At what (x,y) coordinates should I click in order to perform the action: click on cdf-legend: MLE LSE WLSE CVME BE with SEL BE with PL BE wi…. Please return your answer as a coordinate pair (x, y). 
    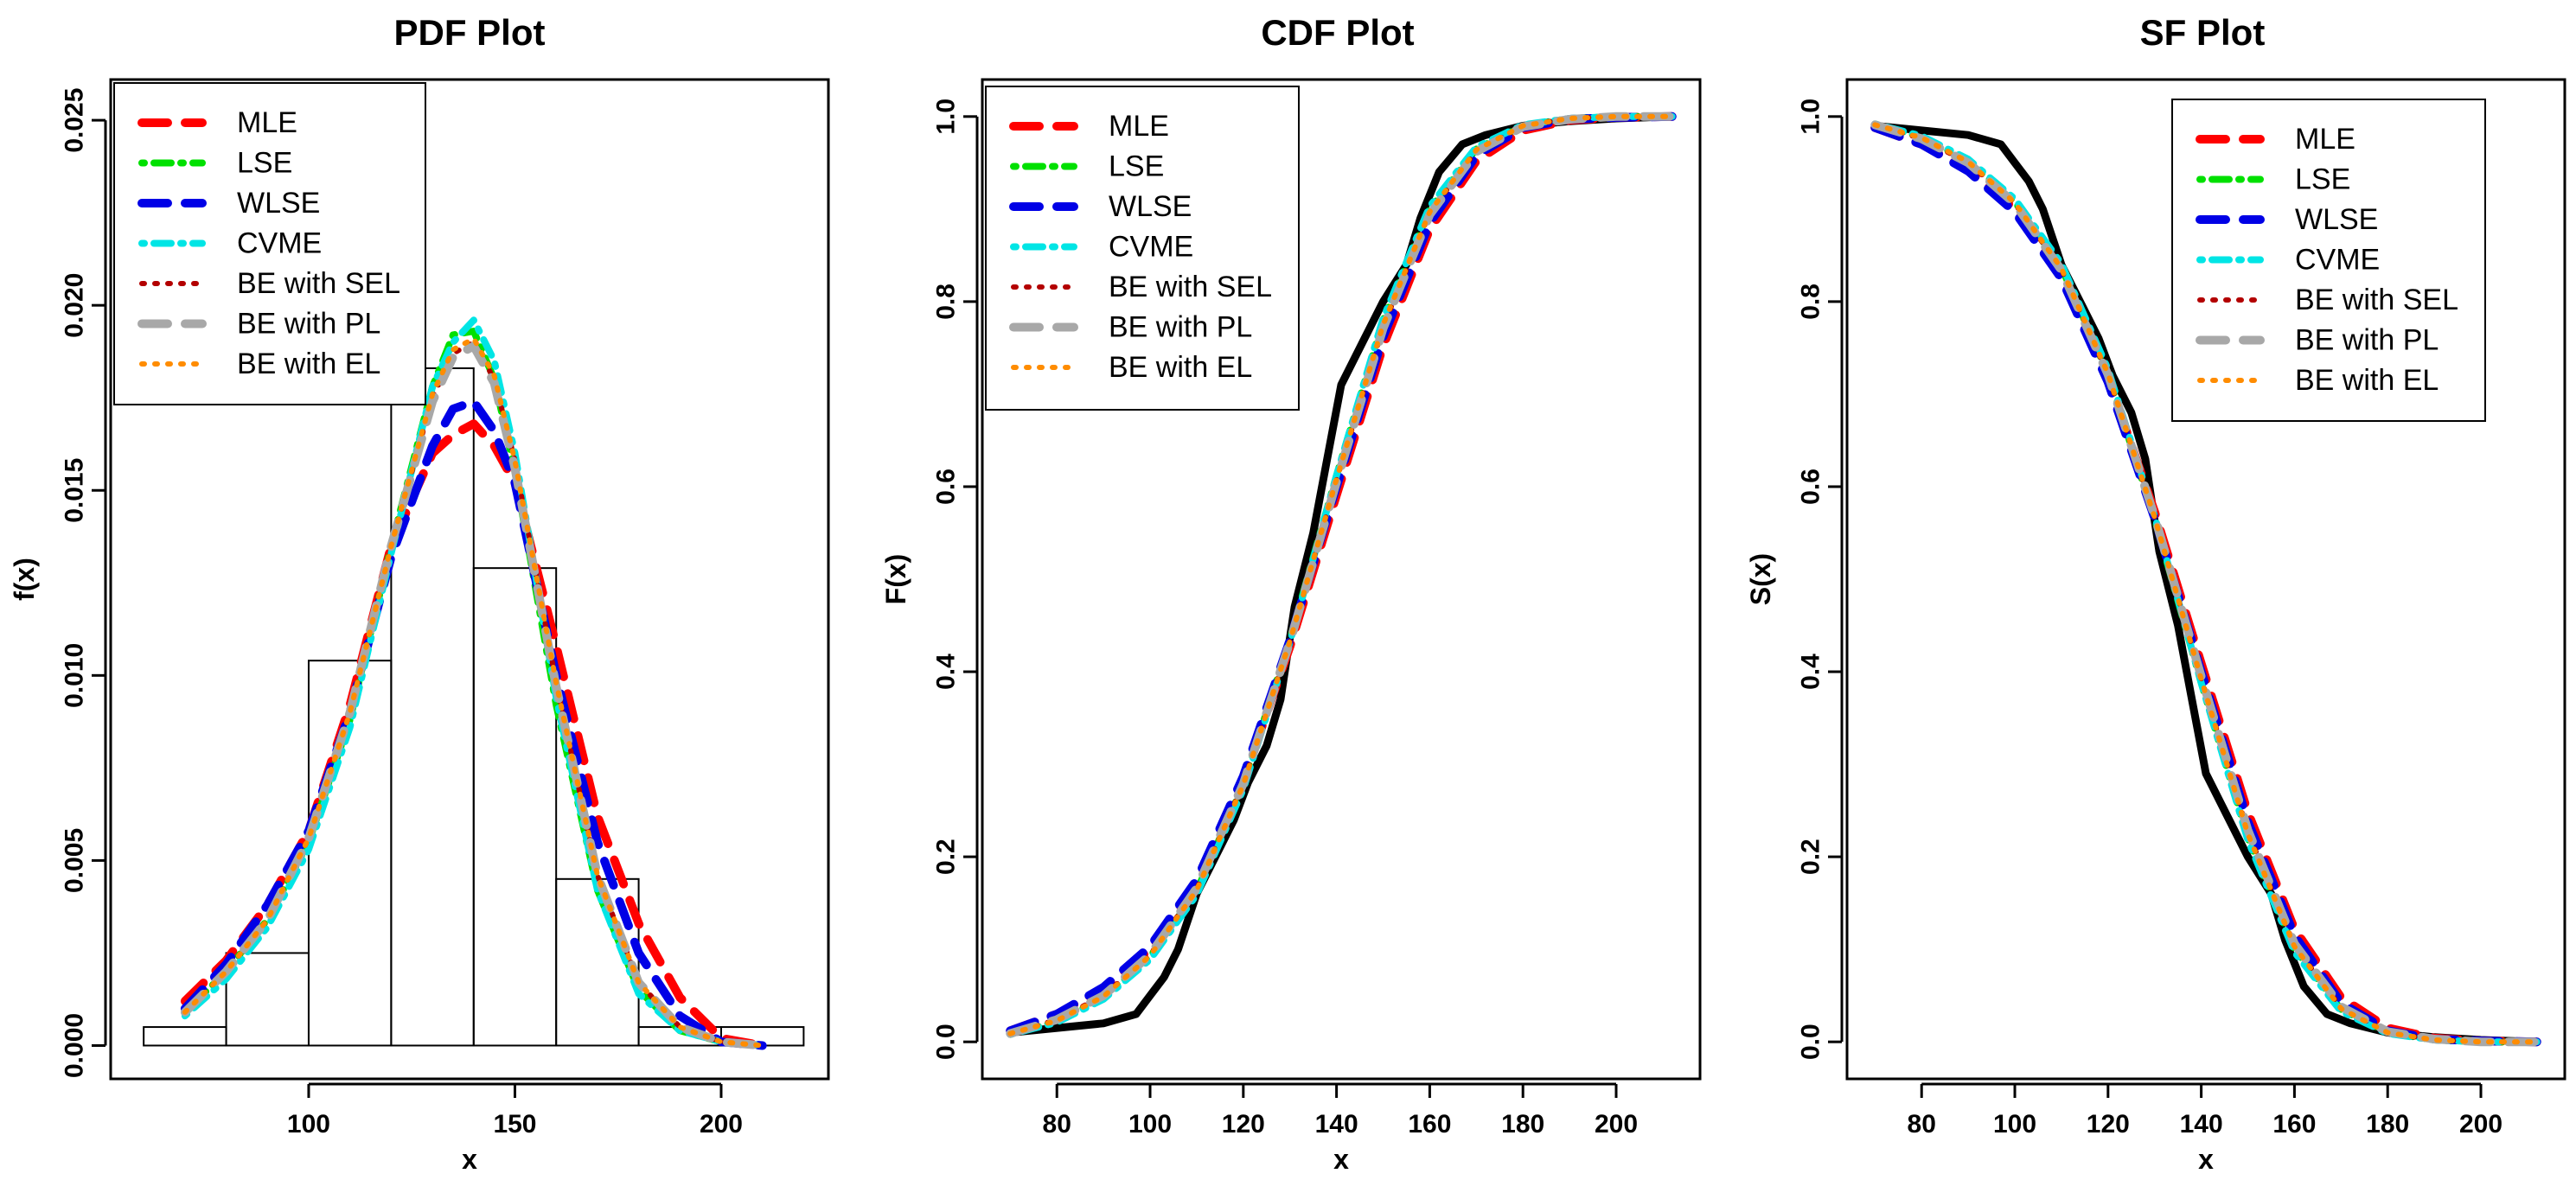
    Looking at the image, I should click on (1143, 248).